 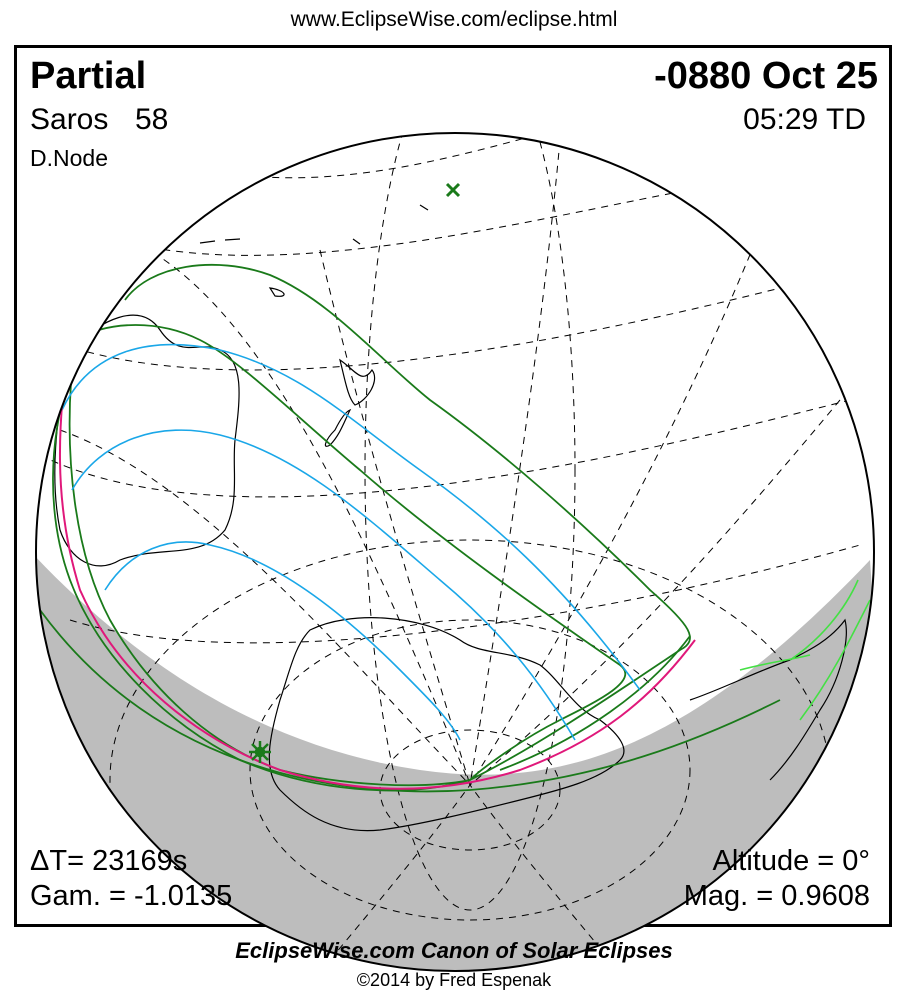 I want to click on greatest-eclipse-star-icon, so click(x=260, y=752).